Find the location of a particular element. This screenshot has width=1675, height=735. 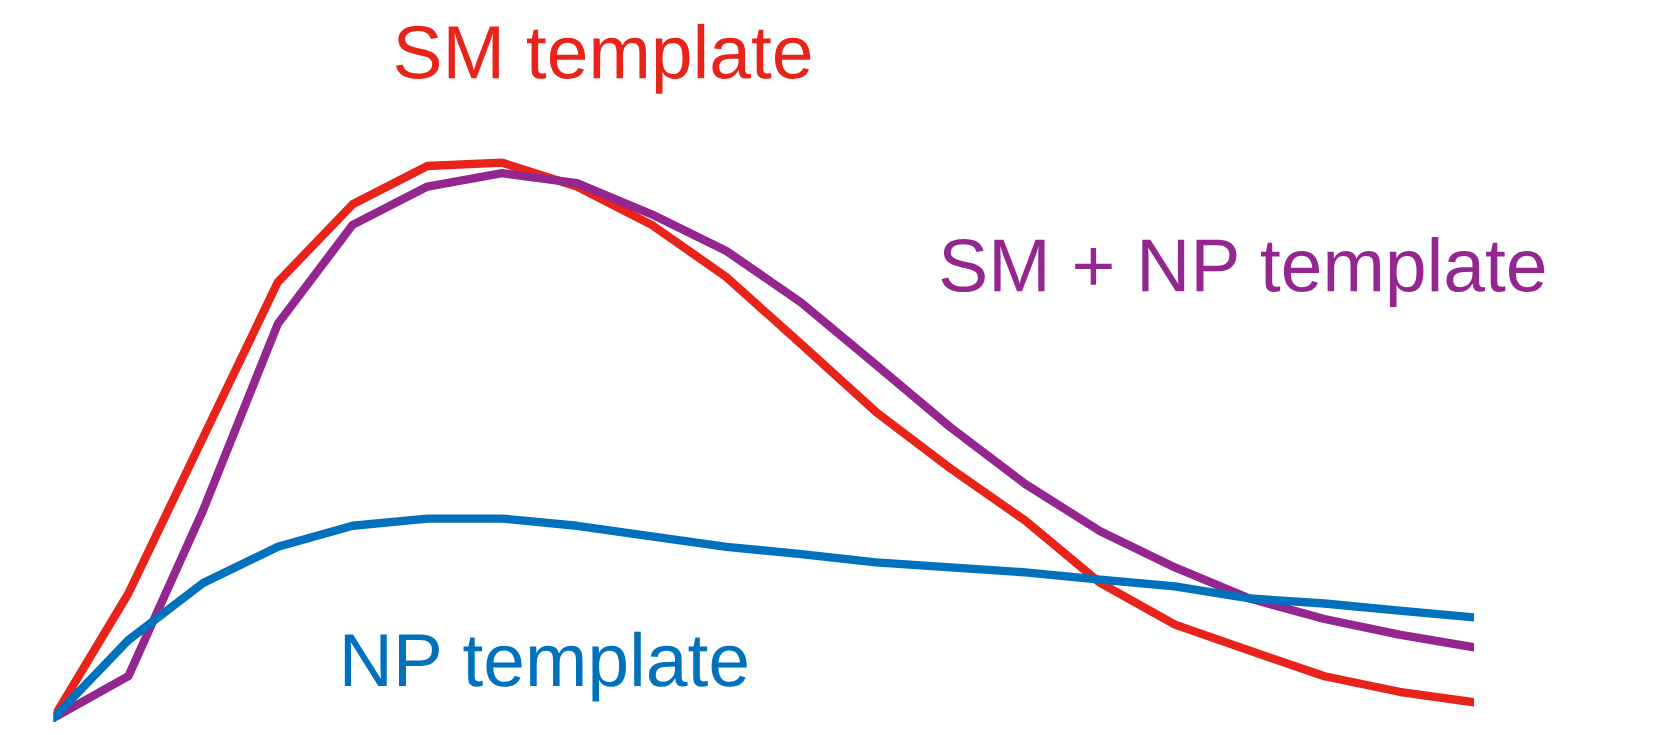

series-label: SM template is located at coordinates (603, 58).